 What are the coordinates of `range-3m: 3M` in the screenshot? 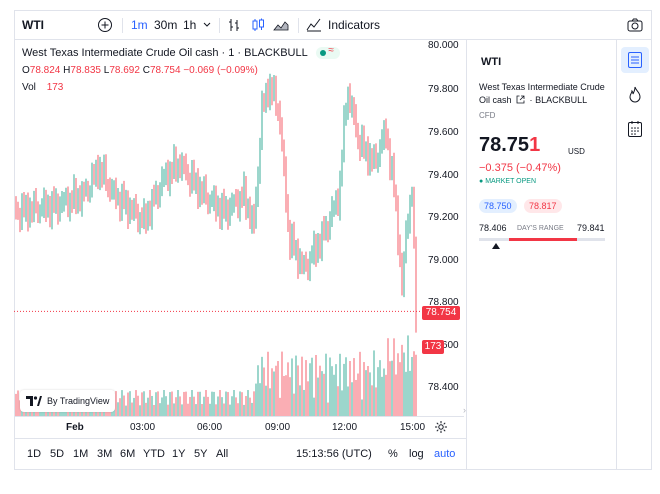 It's located at (105, 454).